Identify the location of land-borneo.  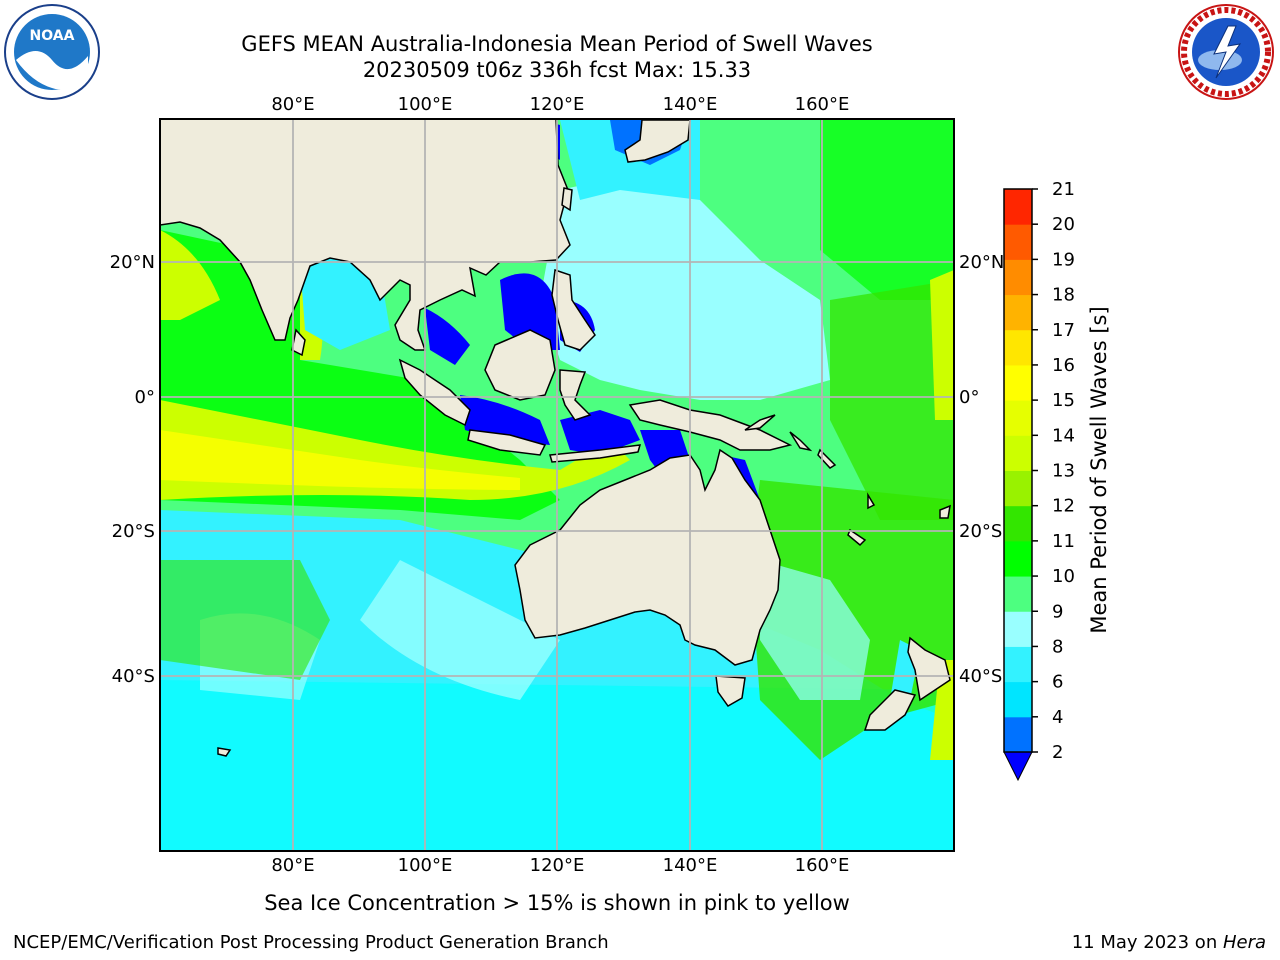
(520, 365).